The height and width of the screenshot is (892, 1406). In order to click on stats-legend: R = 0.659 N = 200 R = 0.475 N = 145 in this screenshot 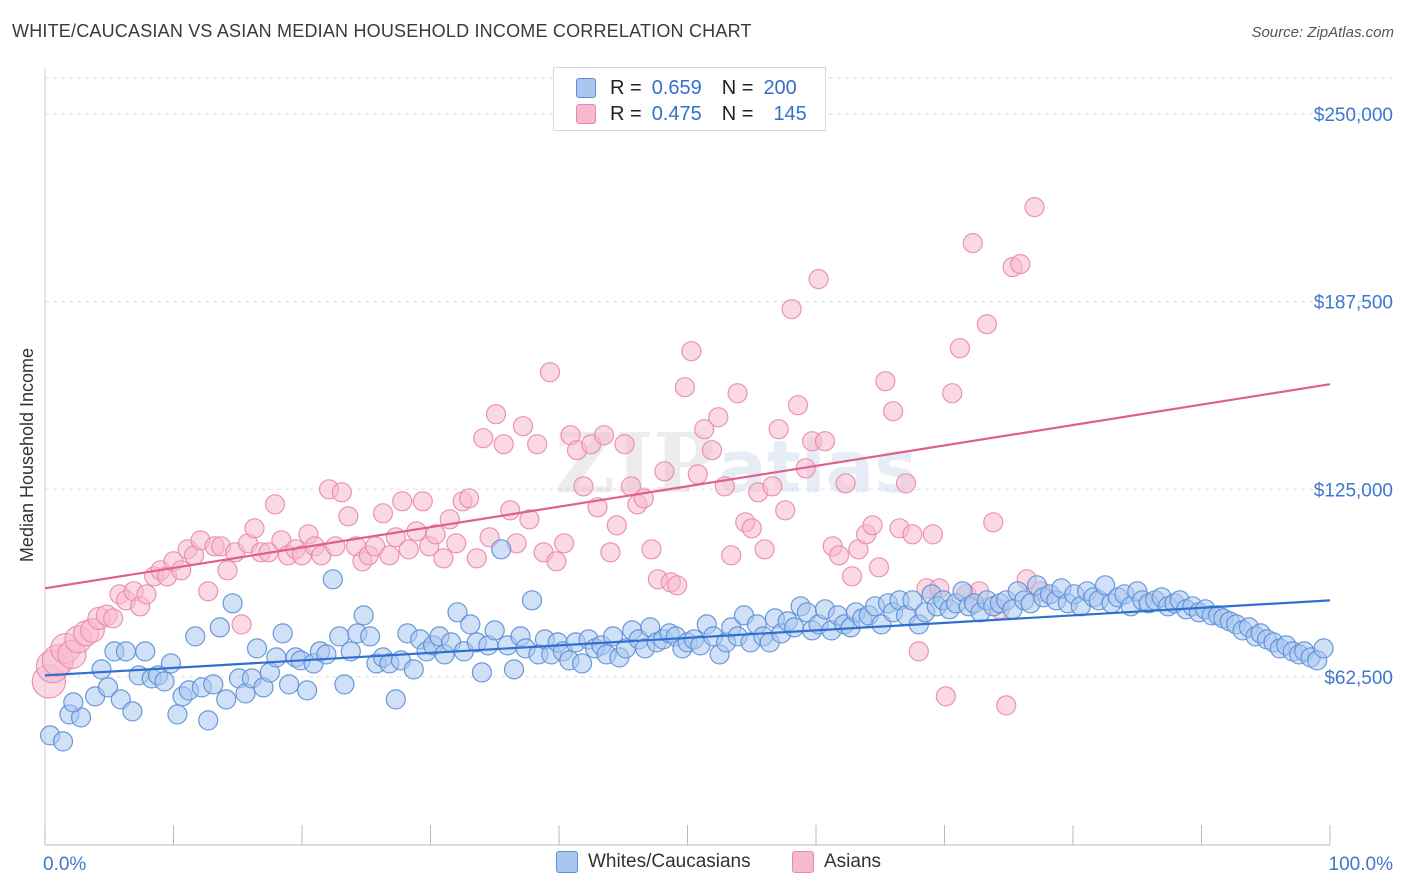, I will do `click(689, 99)`.